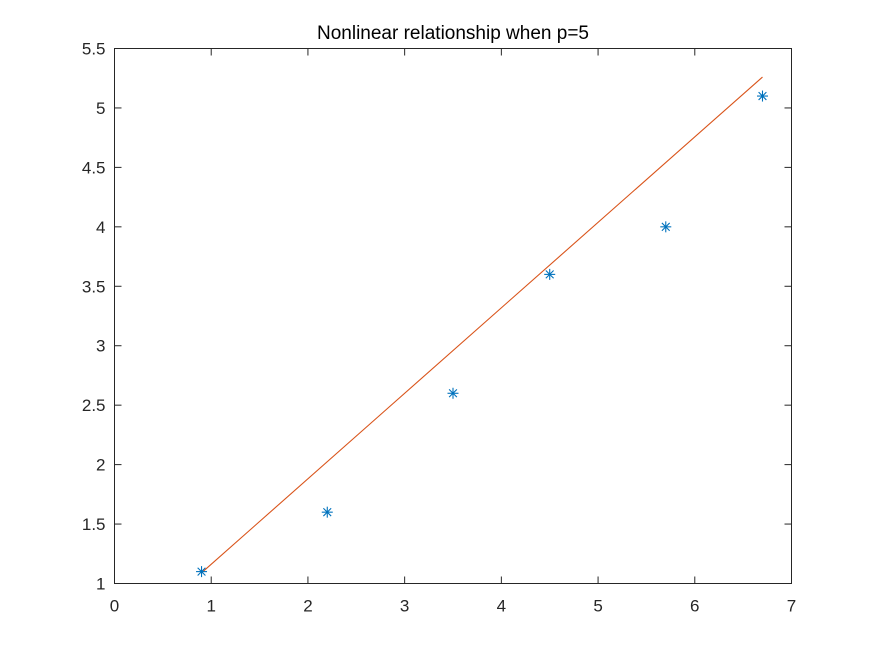 The height and width of the screenshot is (656, 875). I want to click on x-tick-label: 7, so click(791, 606).